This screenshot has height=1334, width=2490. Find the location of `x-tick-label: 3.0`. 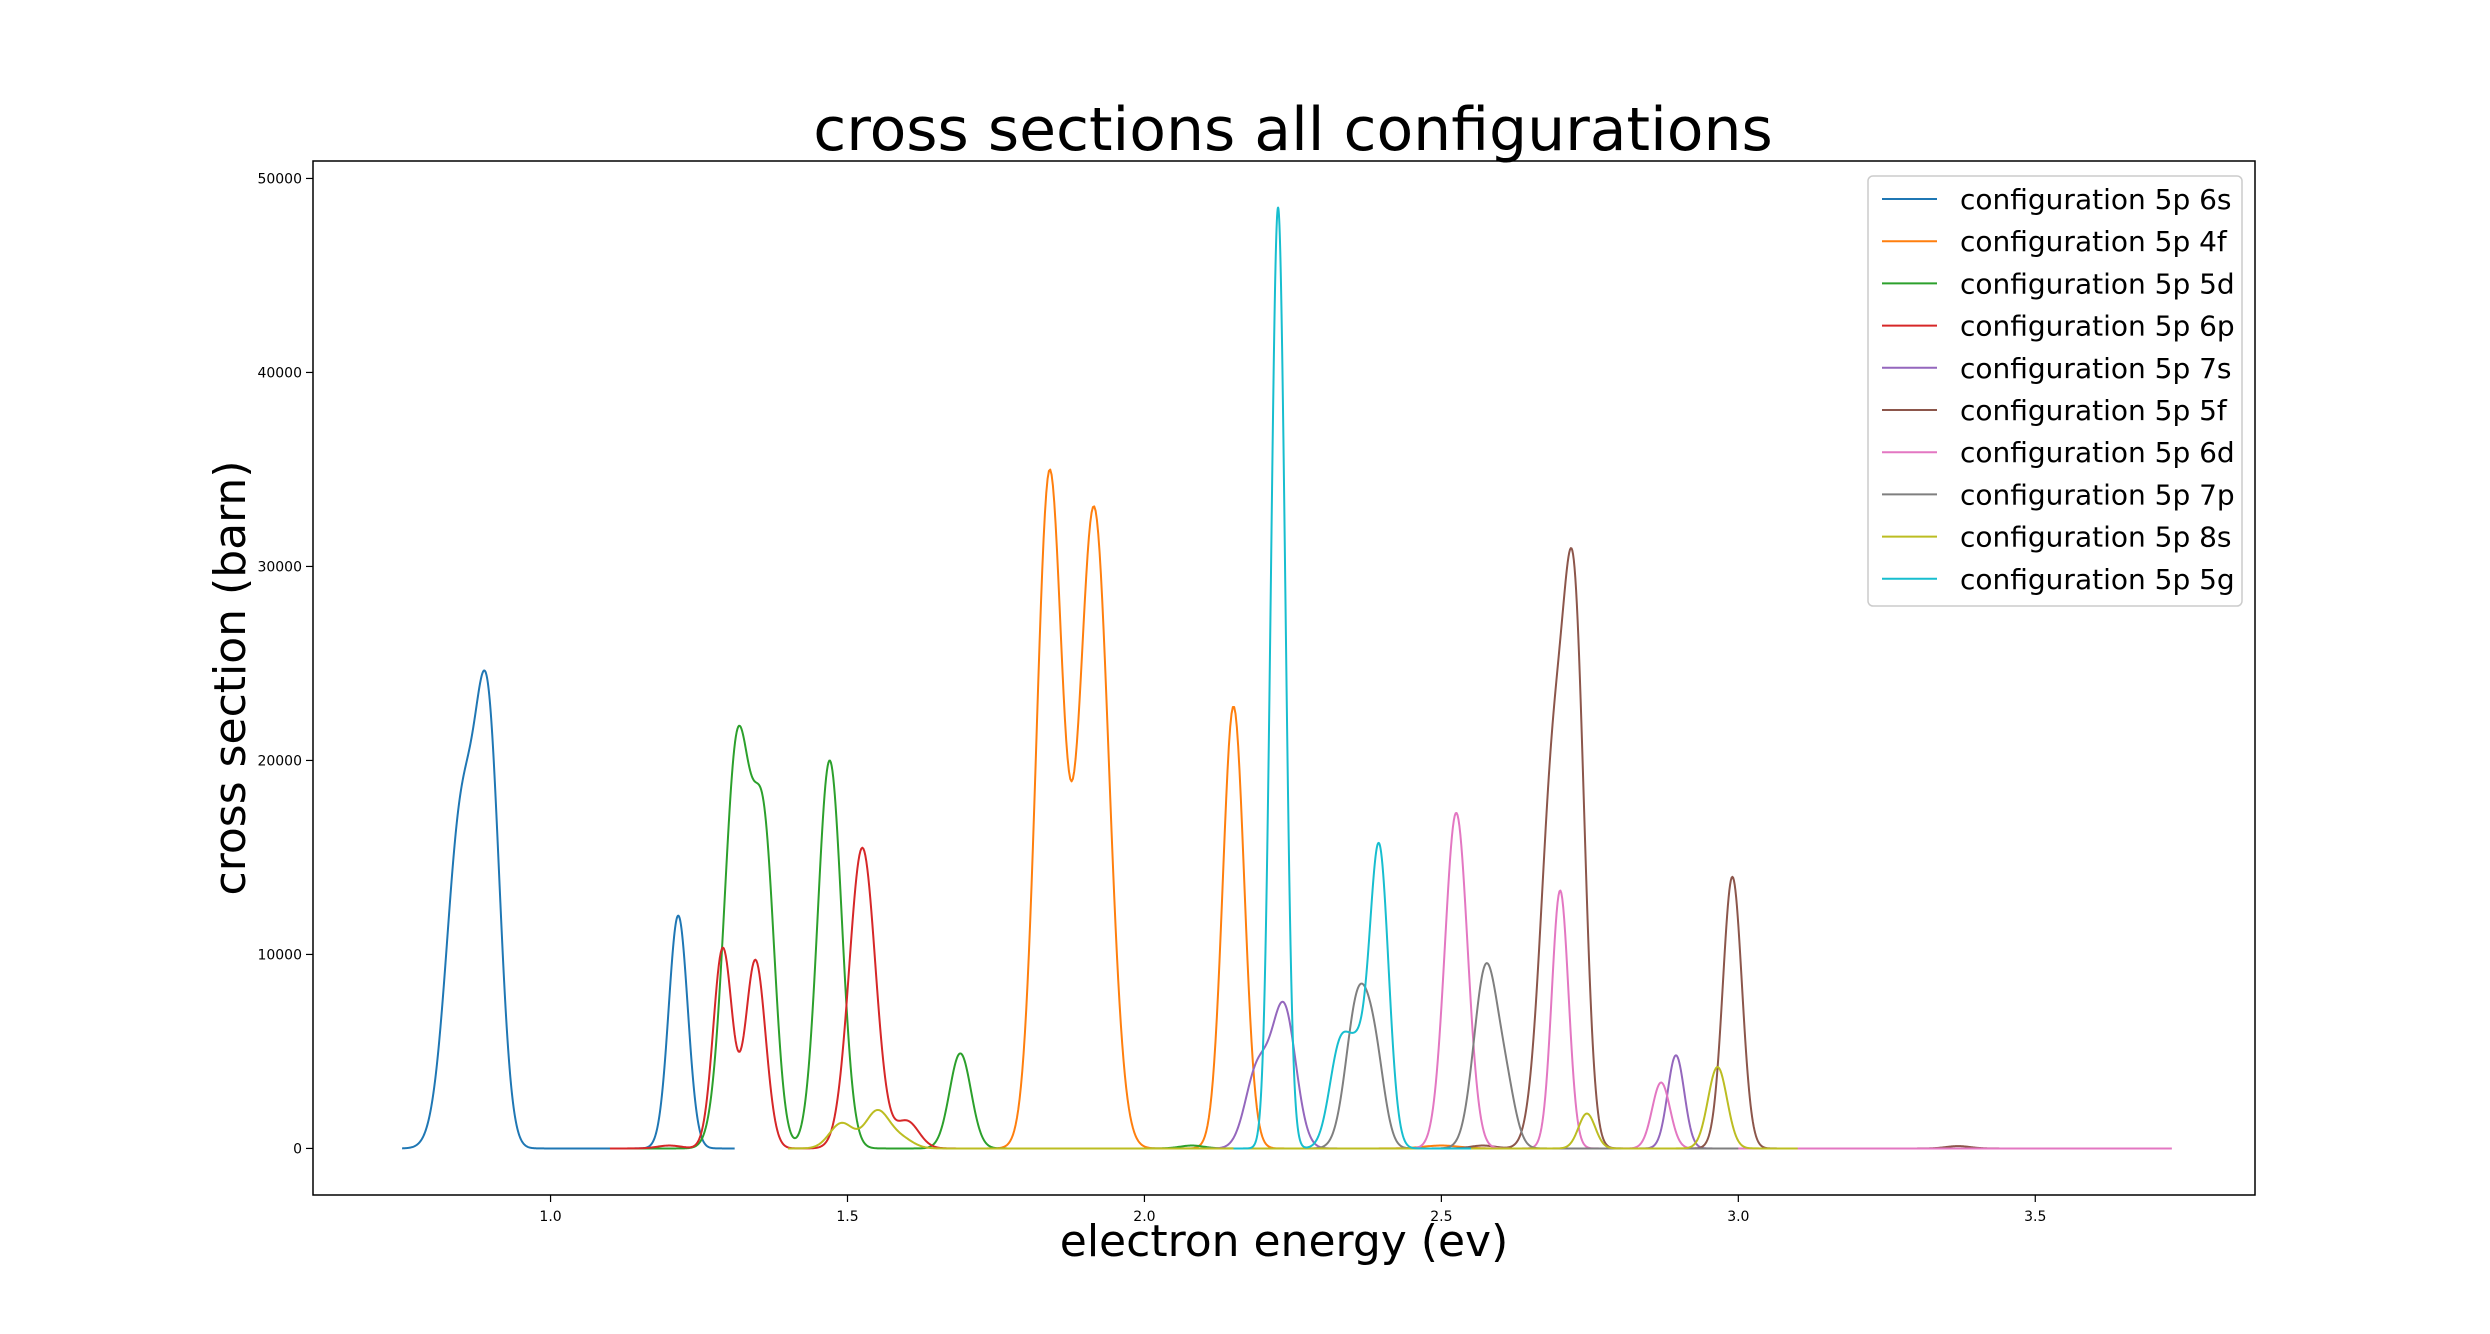

x-tick-label: 3.0 is located at coordinates (1738, 1217).